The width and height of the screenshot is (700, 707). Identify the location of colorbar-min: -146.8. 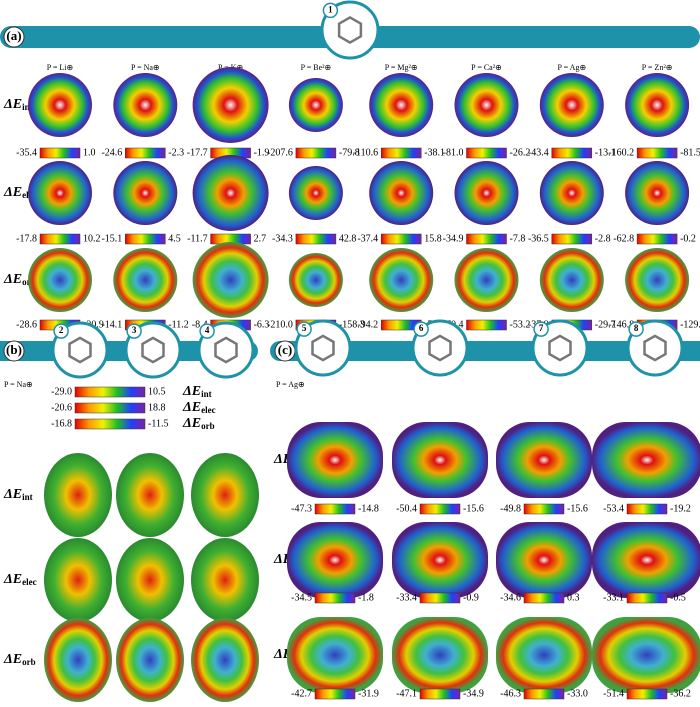
(621, 324).